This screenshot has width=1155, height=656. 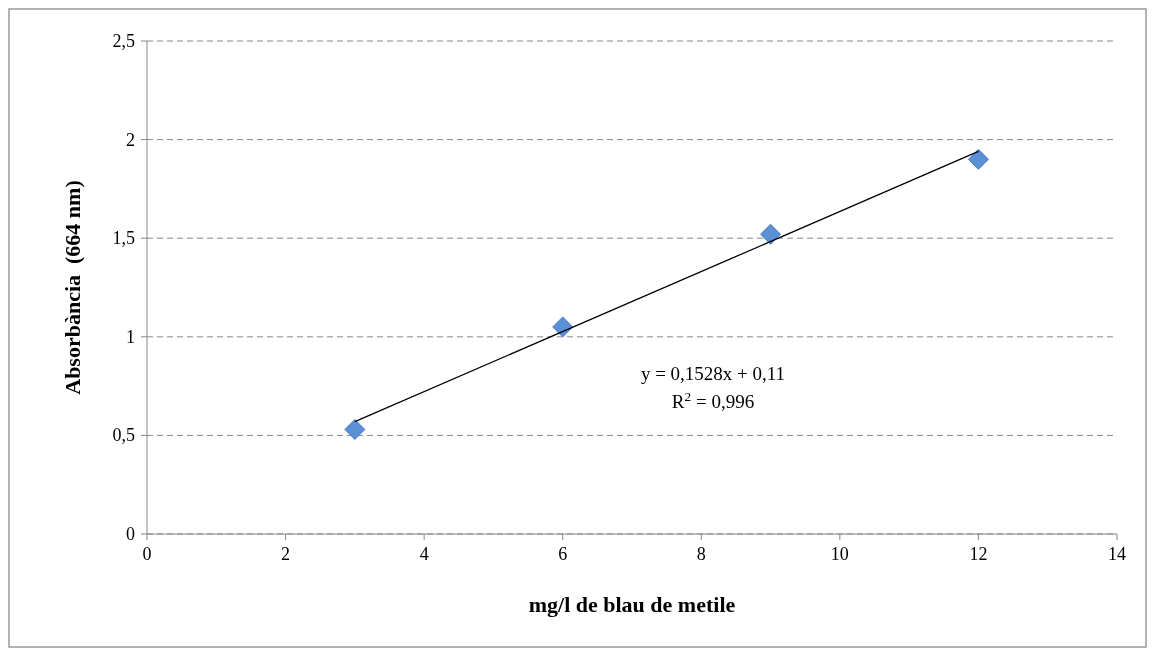 I want to click on x-tick-label: 8, so click(x=701, y=554).